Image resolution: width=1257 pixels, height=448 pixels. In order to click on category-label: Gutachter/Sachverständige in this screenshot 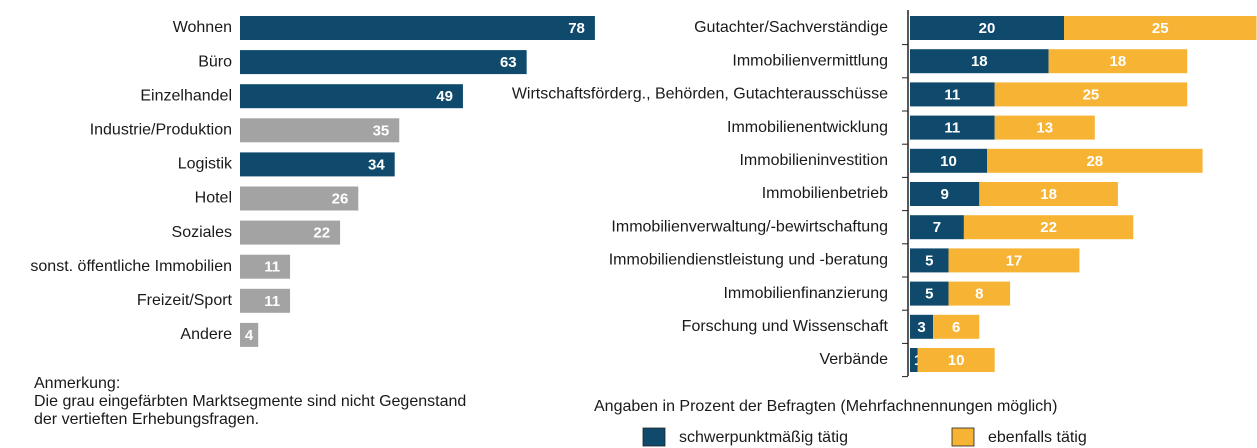, I will do `click(791, 27)`.